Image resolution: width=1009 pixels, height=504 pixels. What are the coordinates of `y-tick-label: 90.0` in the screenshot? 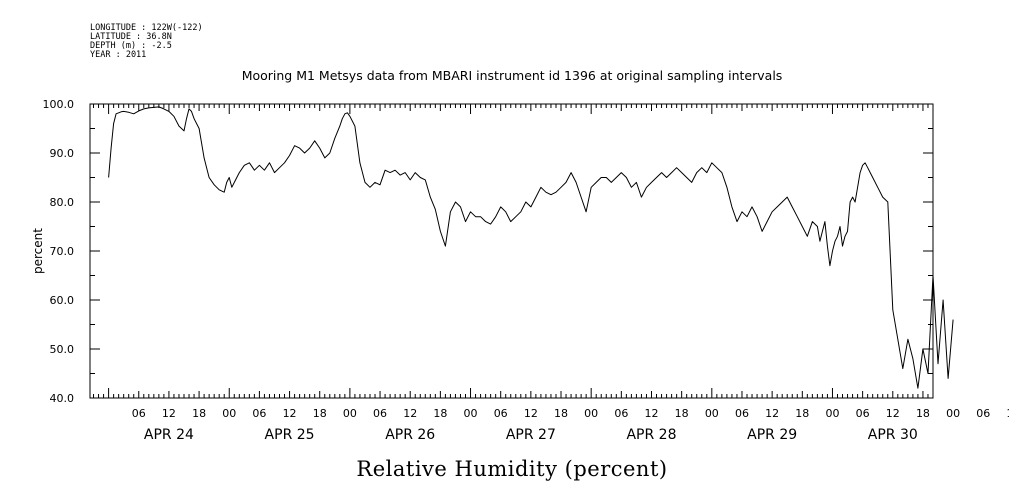 It's located at (62, 153).